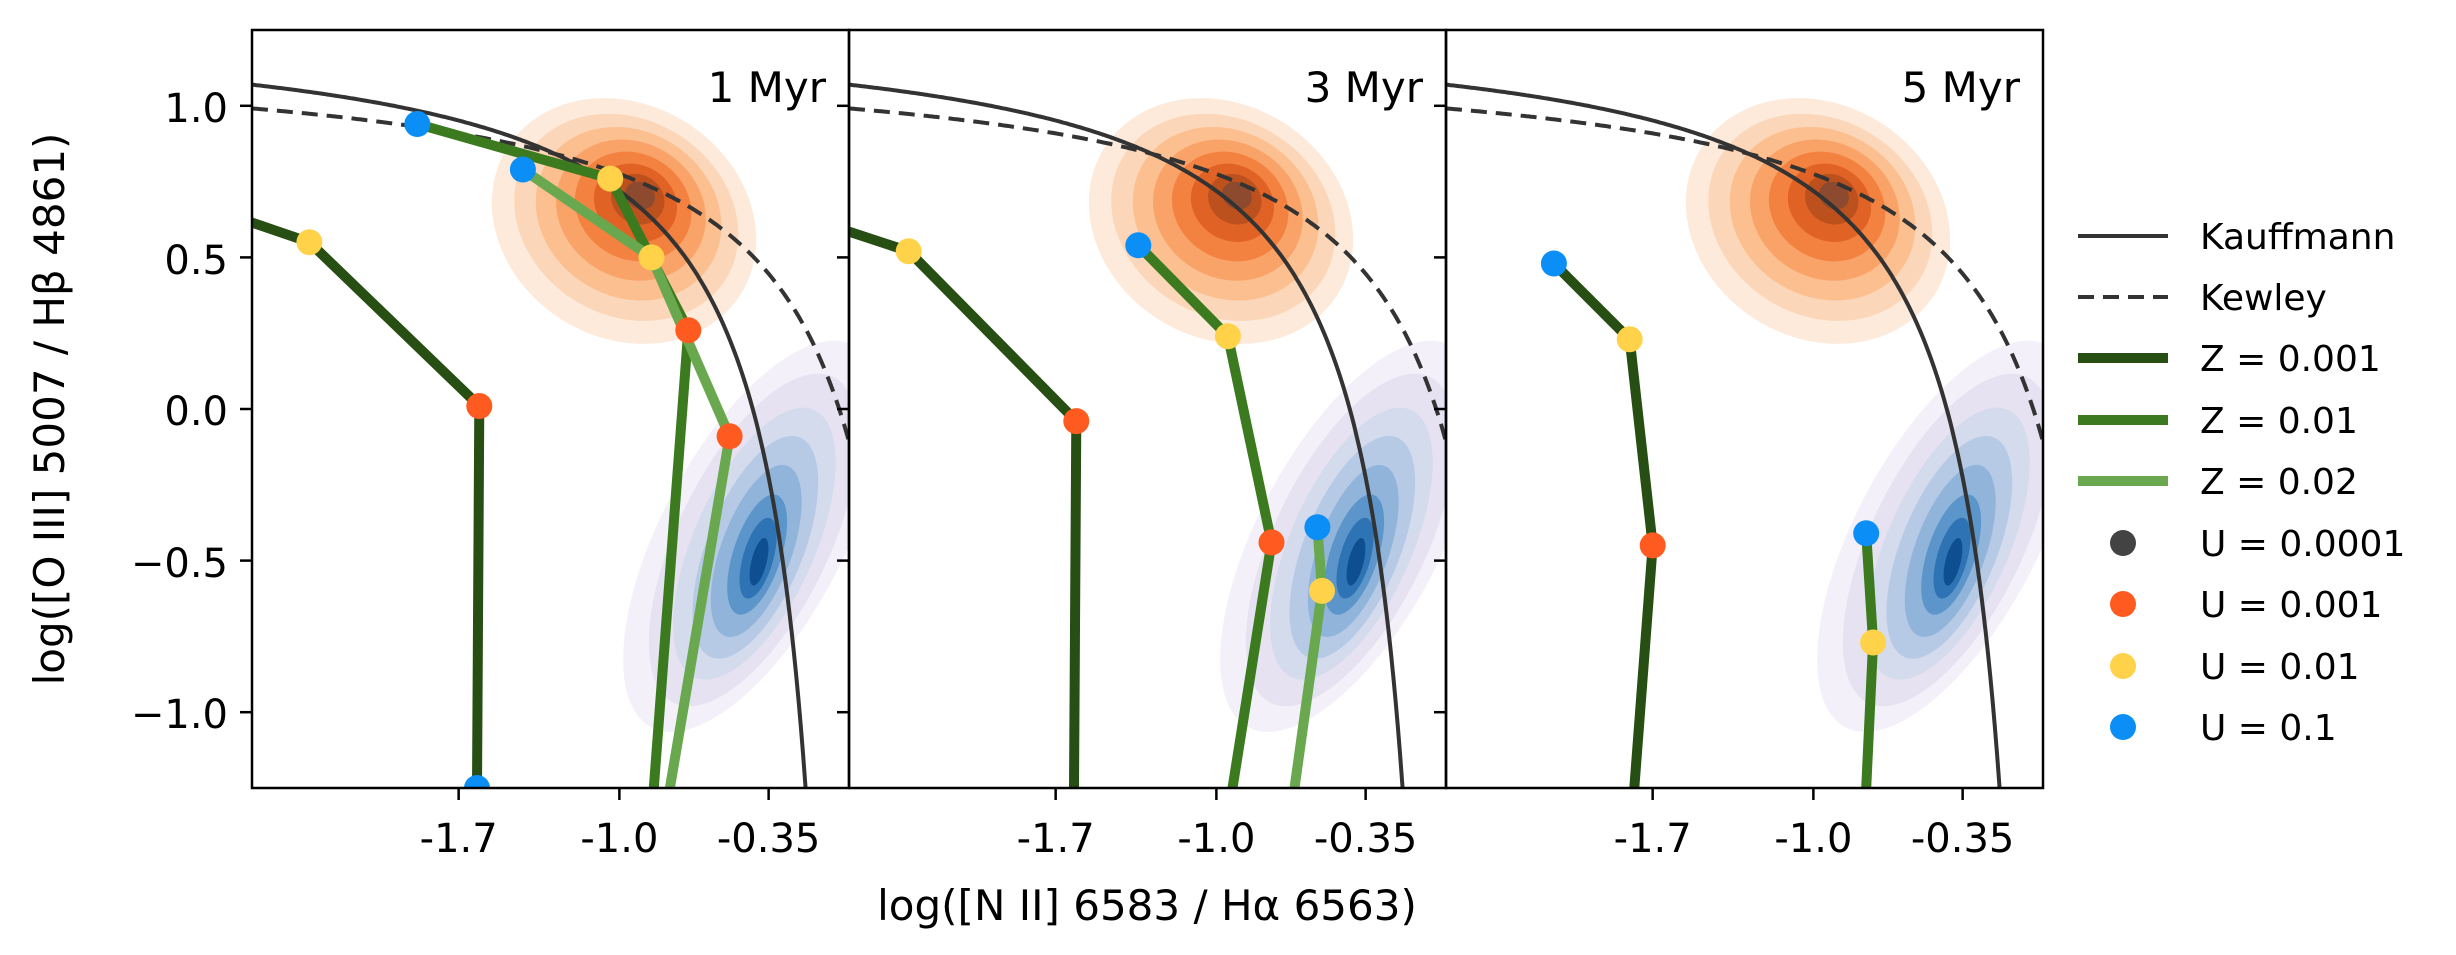  Describe the element at coordinates (2279, 482) in the screenshot. I see `legend-z002-label: Z = 0.02` at that location.